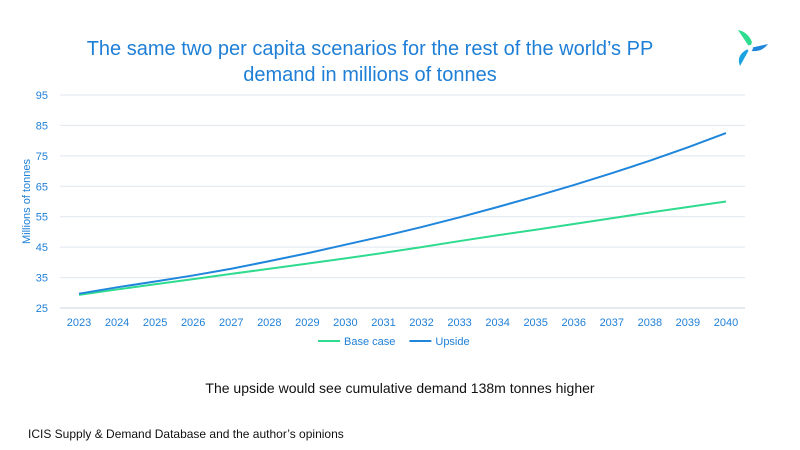 The height and width of the screenshot is (450, 800). I want to click on y-tick-label: 75, so click(42, 157).